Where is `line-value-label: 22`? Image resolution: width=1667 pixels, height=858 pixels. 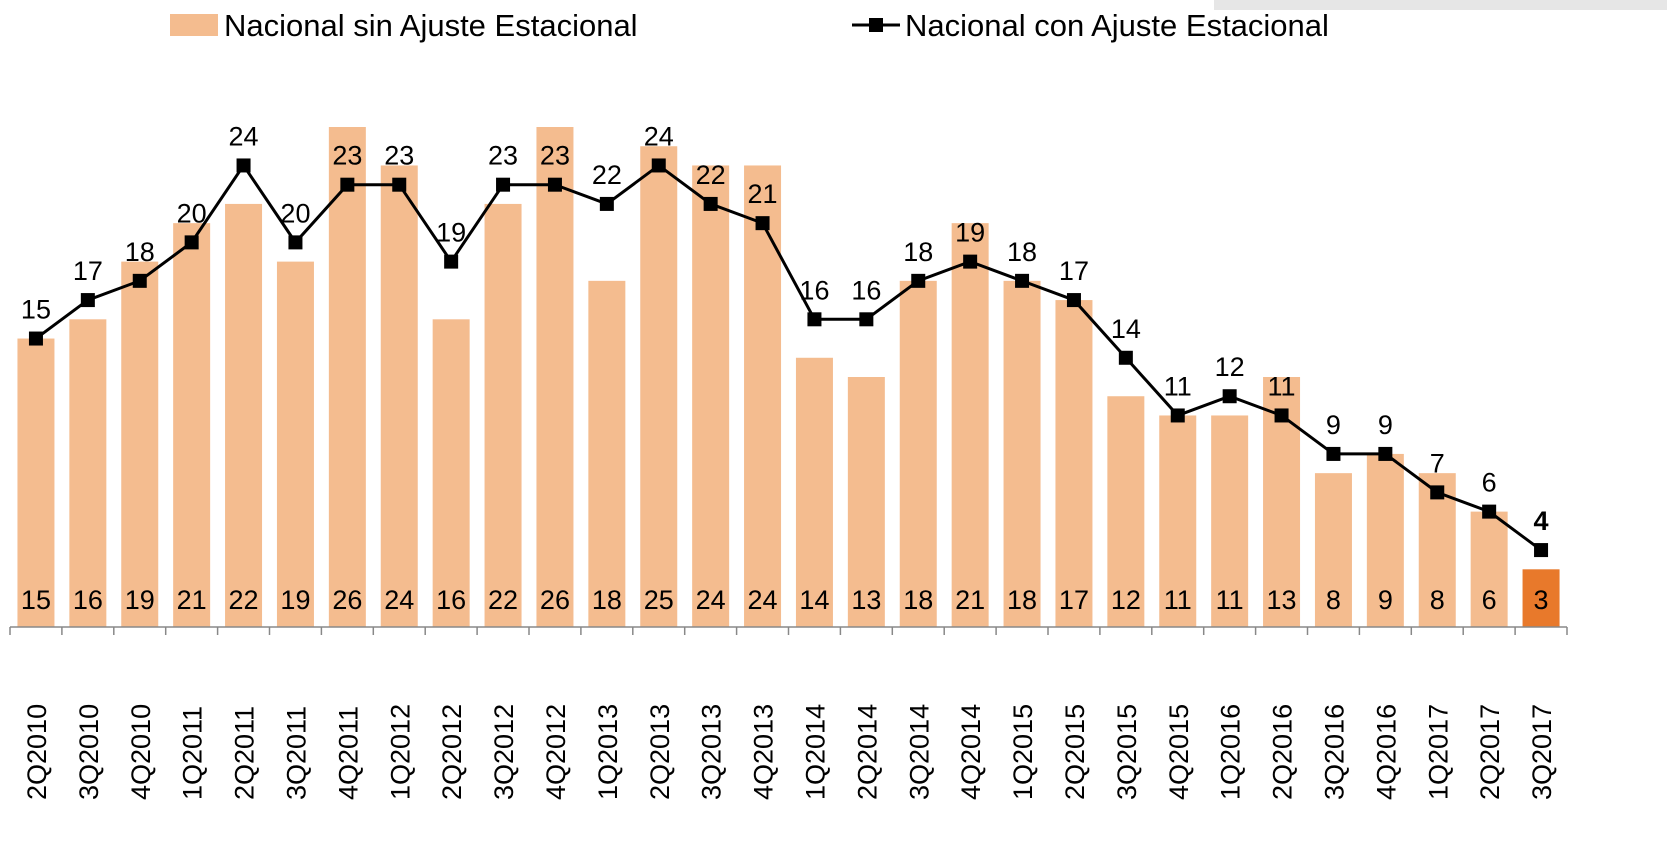
line-value-label: 22 is located at coordinates (711, 175).